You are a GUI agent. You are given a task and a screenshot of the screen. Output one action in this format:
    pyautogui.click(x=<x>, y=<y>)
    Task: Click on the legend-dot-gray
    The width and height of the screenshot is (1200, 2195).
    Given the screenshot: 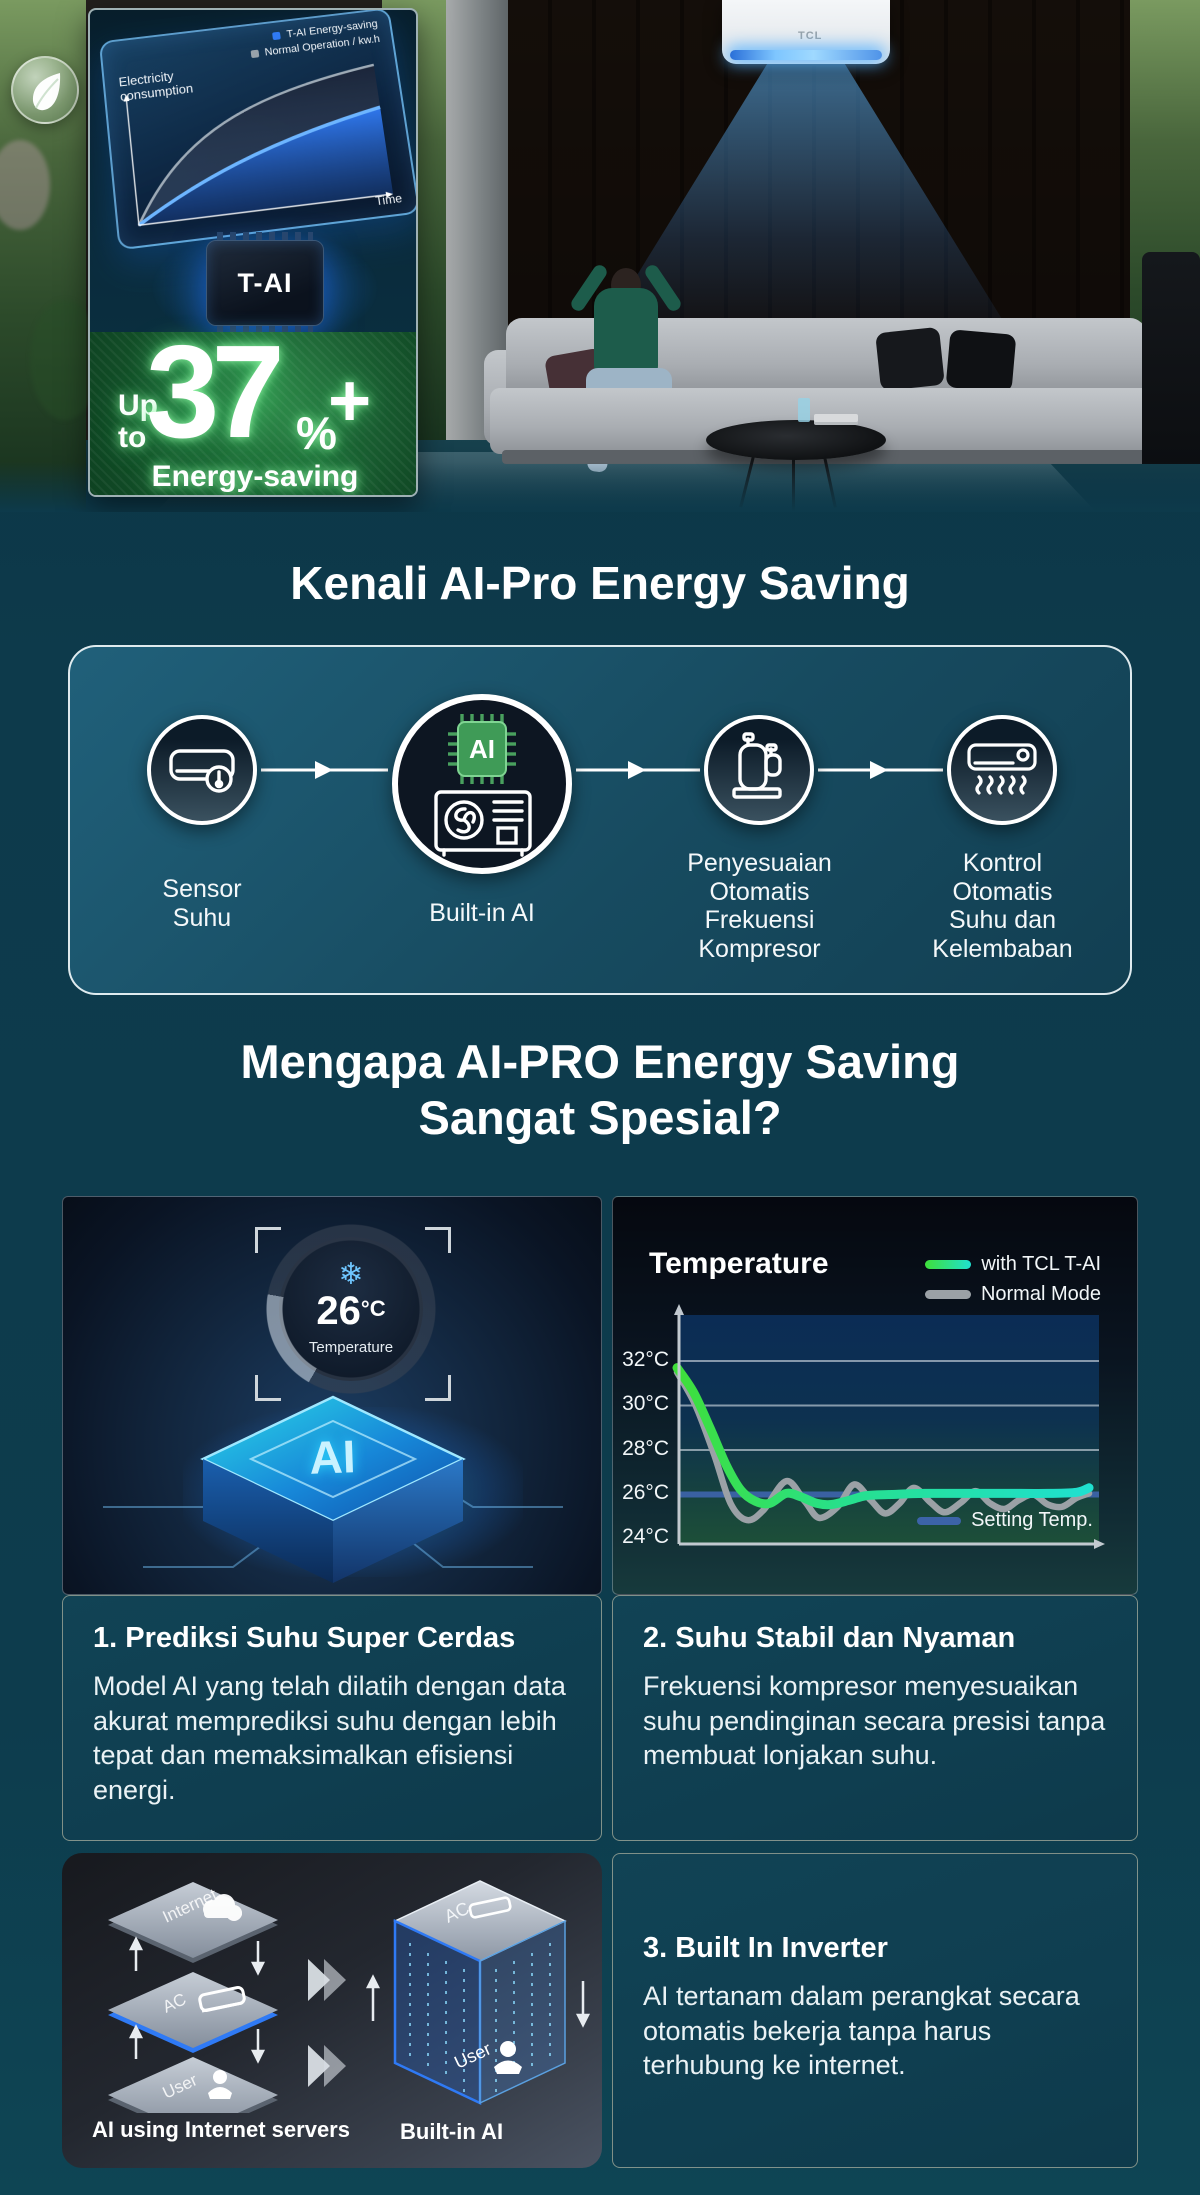 What is the action you would take?
    pyautogui.click(x=255, y=54)
    